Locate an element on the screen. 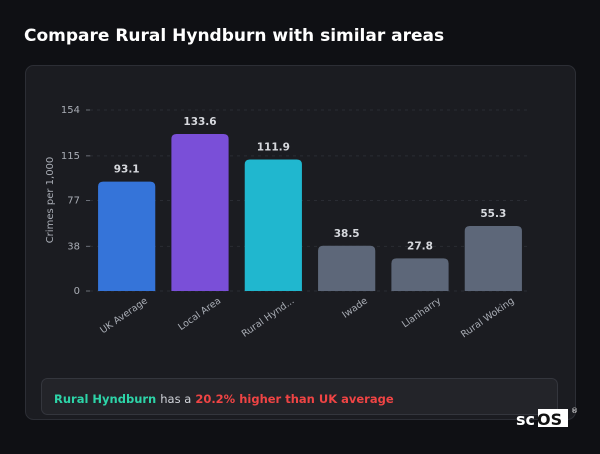 The height and width of the screenshot is (454, 600). y-tick-label: 38 is located at coordinates (73, 246).